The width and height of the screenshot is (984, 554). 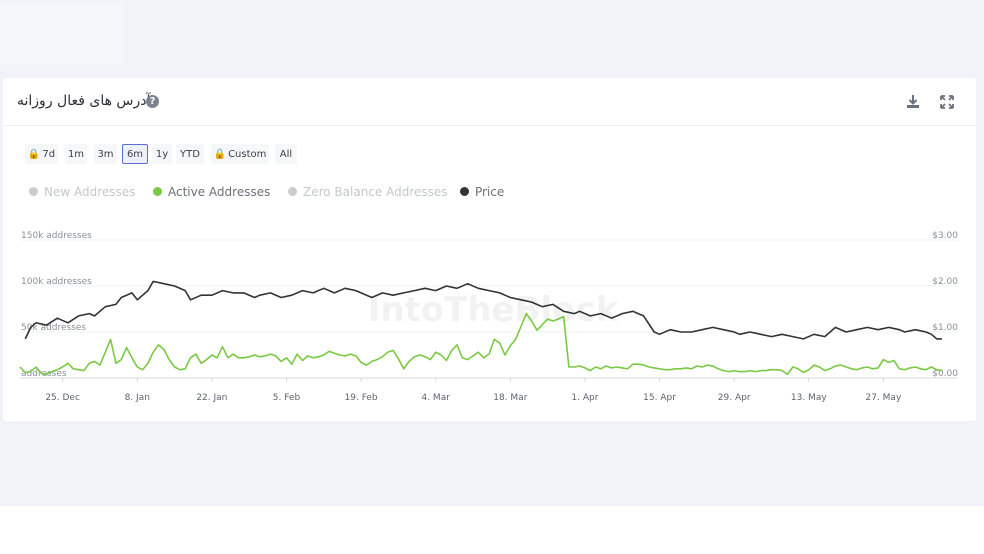 I want to click on series-line-active-addresses, so click(x=481, y=344).